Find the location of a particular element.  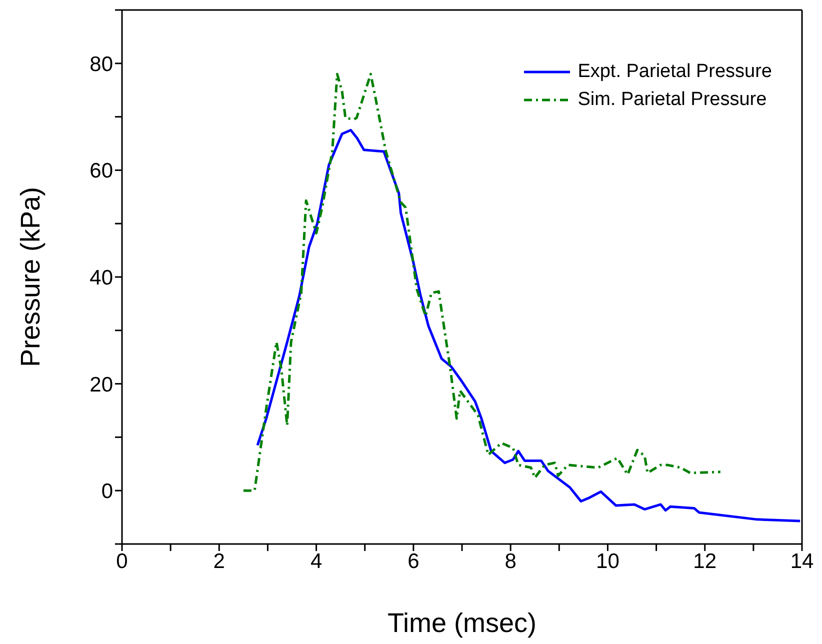

x-tick-label: 14 is located at coordinates (802, 561).